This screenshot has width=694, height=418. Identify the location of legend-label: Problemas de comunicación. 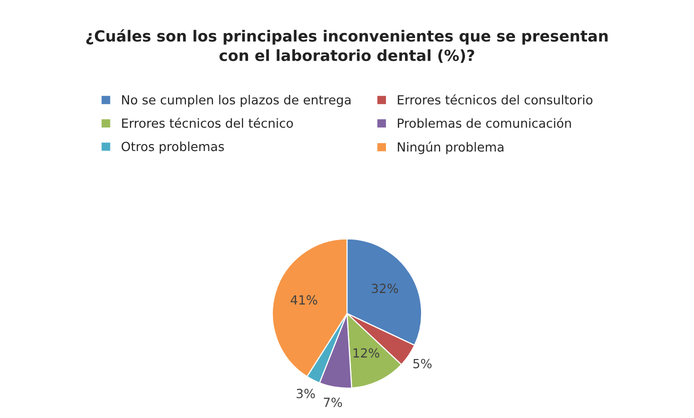
(484, 123).